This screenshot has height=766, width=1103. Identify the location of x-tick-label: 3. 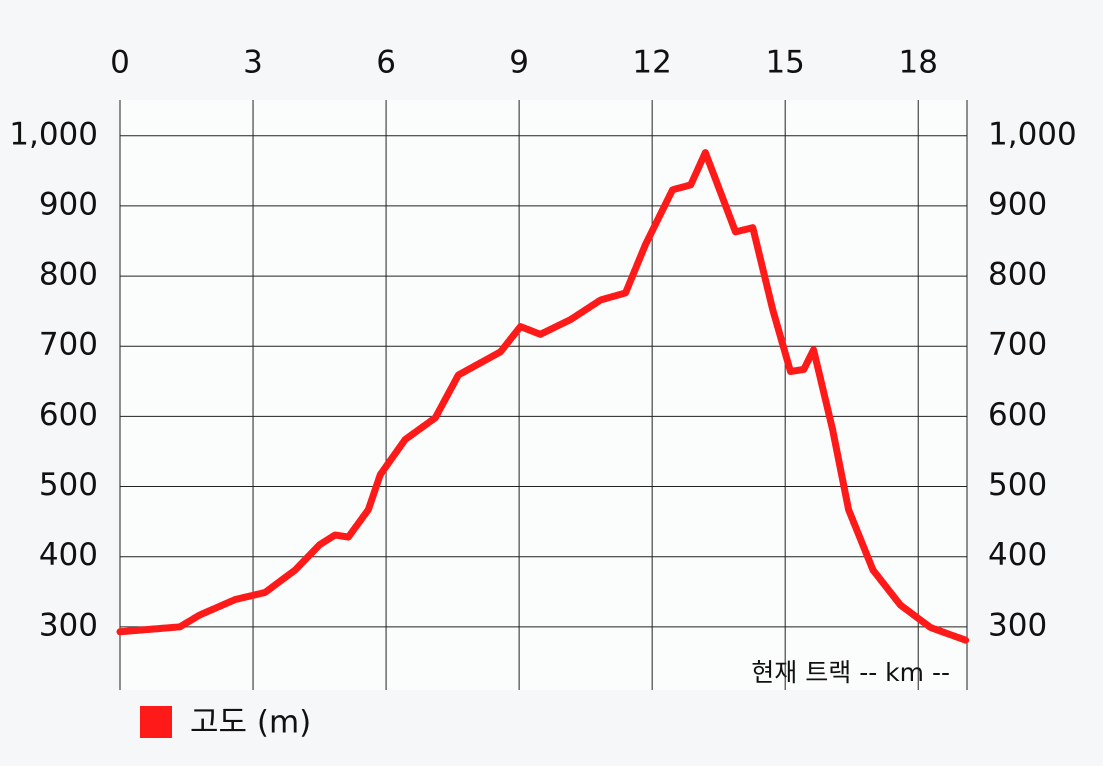
(253, 63).